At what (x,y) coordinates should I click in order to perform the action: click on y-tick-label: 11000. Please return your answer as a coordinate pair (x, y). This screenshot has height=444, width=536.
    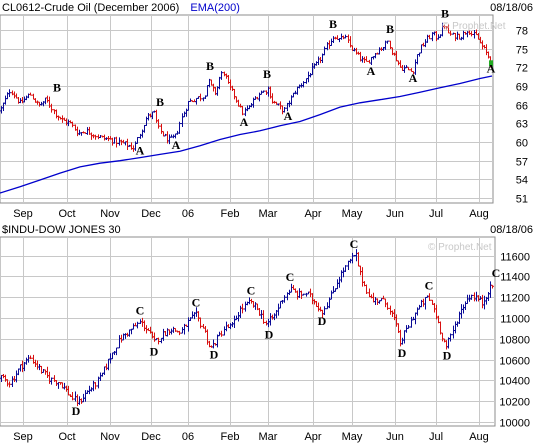
    Looking at the image, I should click on (515, 320).